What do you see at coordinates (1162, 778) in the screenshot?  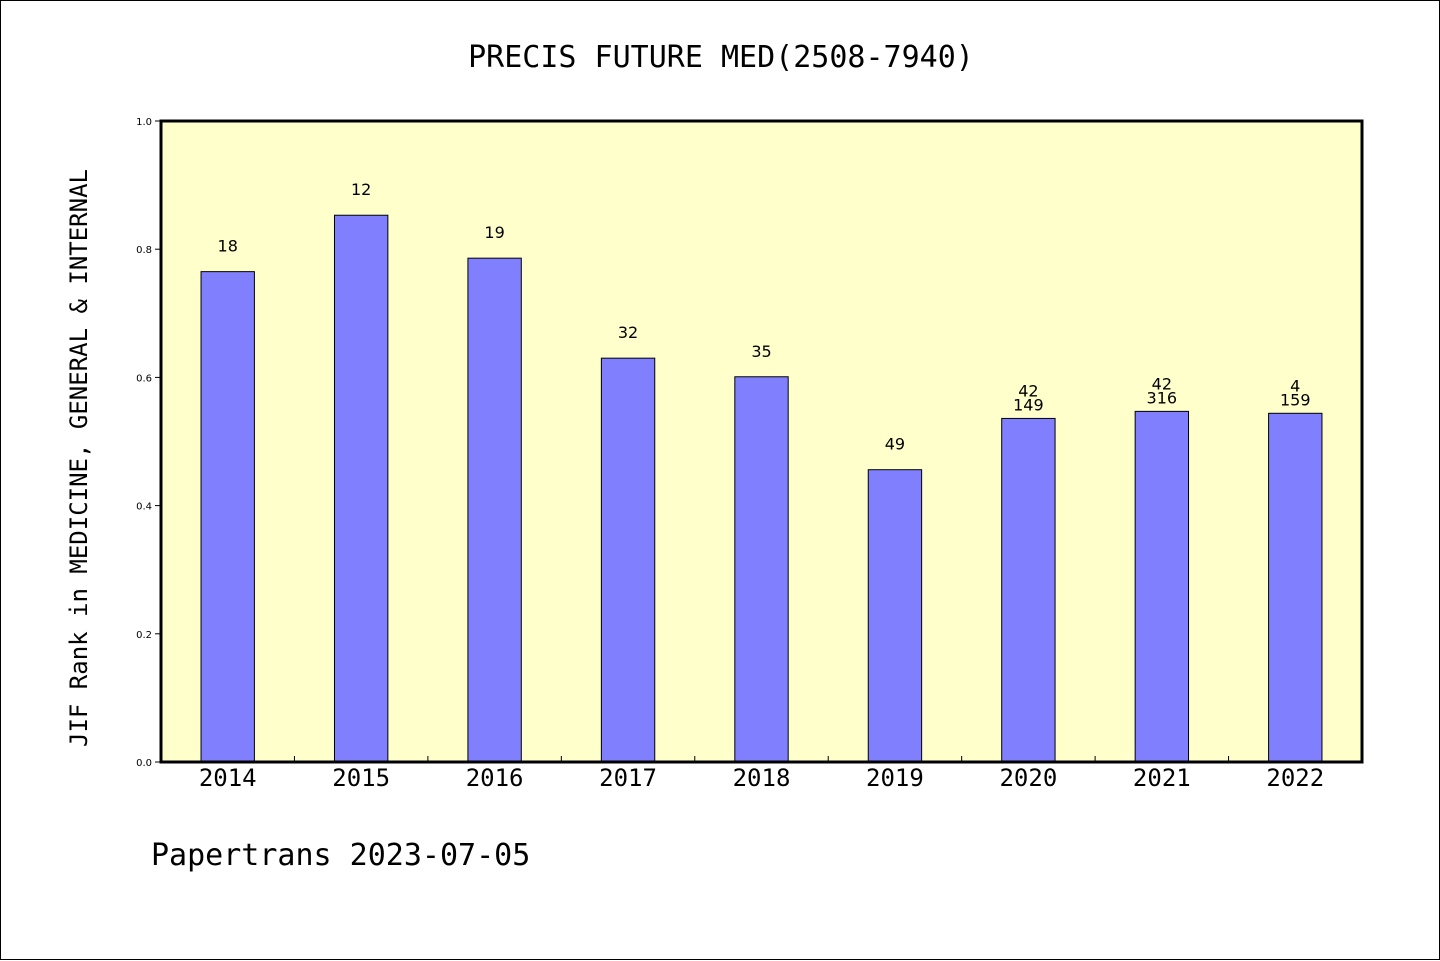 I see `x-tick-label-2021: 2021` at bounding box center [1162, 778].